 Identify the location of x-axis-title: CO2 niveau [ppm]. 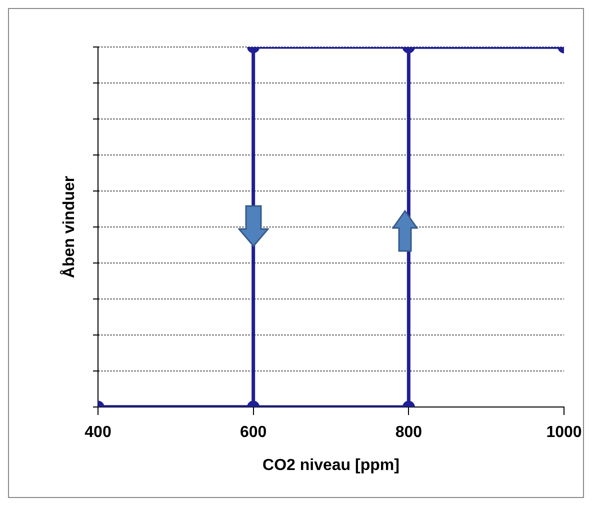
(331, 465).